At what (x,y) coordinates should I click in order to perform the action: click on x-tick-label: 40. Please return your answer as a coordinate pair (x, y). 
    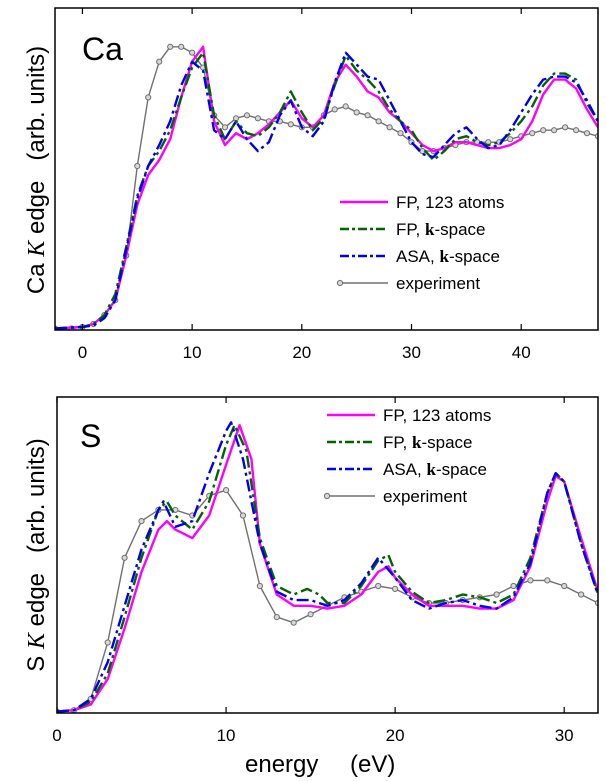
    Looking at the image, I should click on (521, 352).